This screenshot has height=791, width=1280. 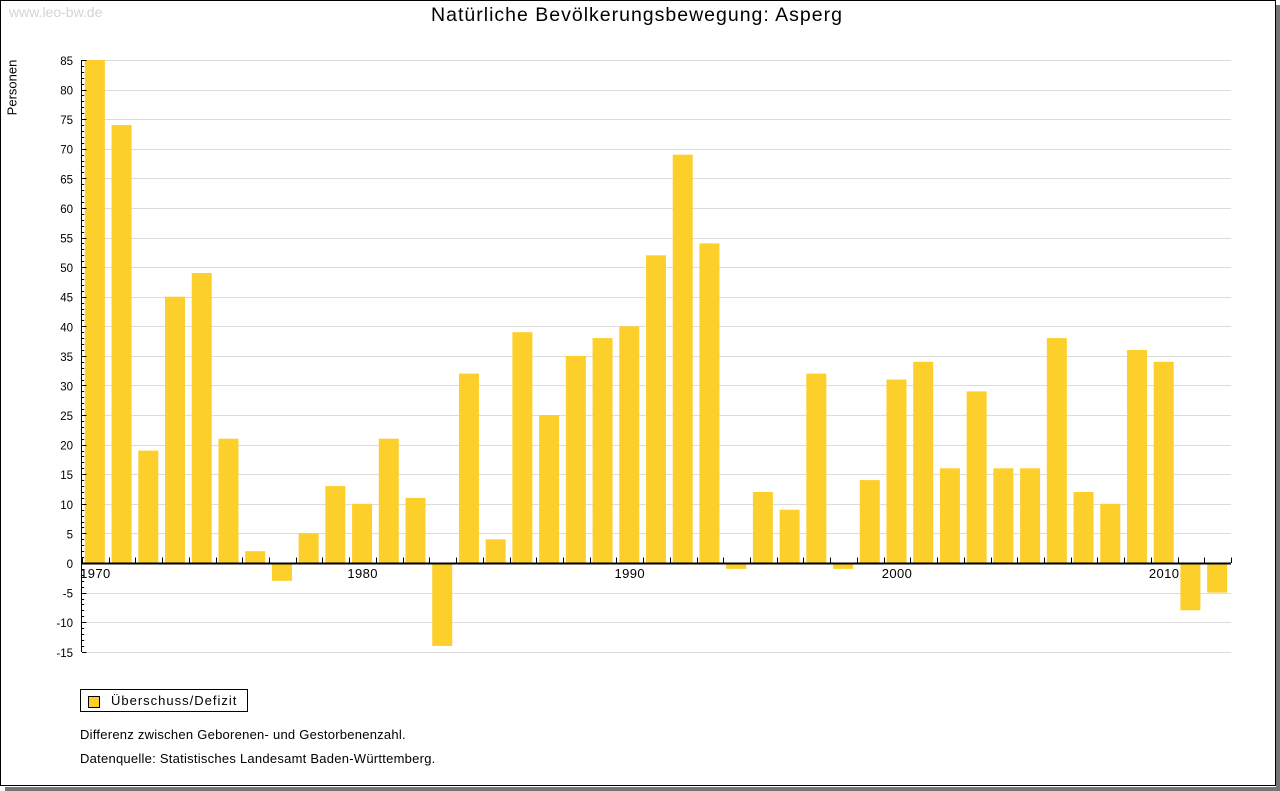 What do you see at coordinates (362, 573) in the screenshot?
I see `svg-text: 1980` at bounding box center [362, 573].